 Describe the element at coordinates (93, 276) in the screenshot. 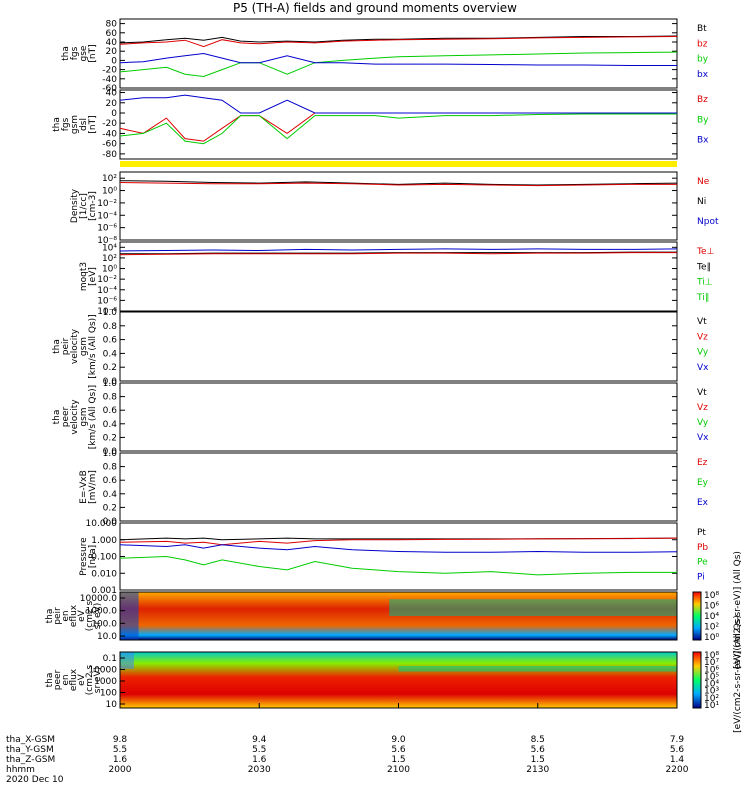

I see `y-axis-label: [eV]` at that location.